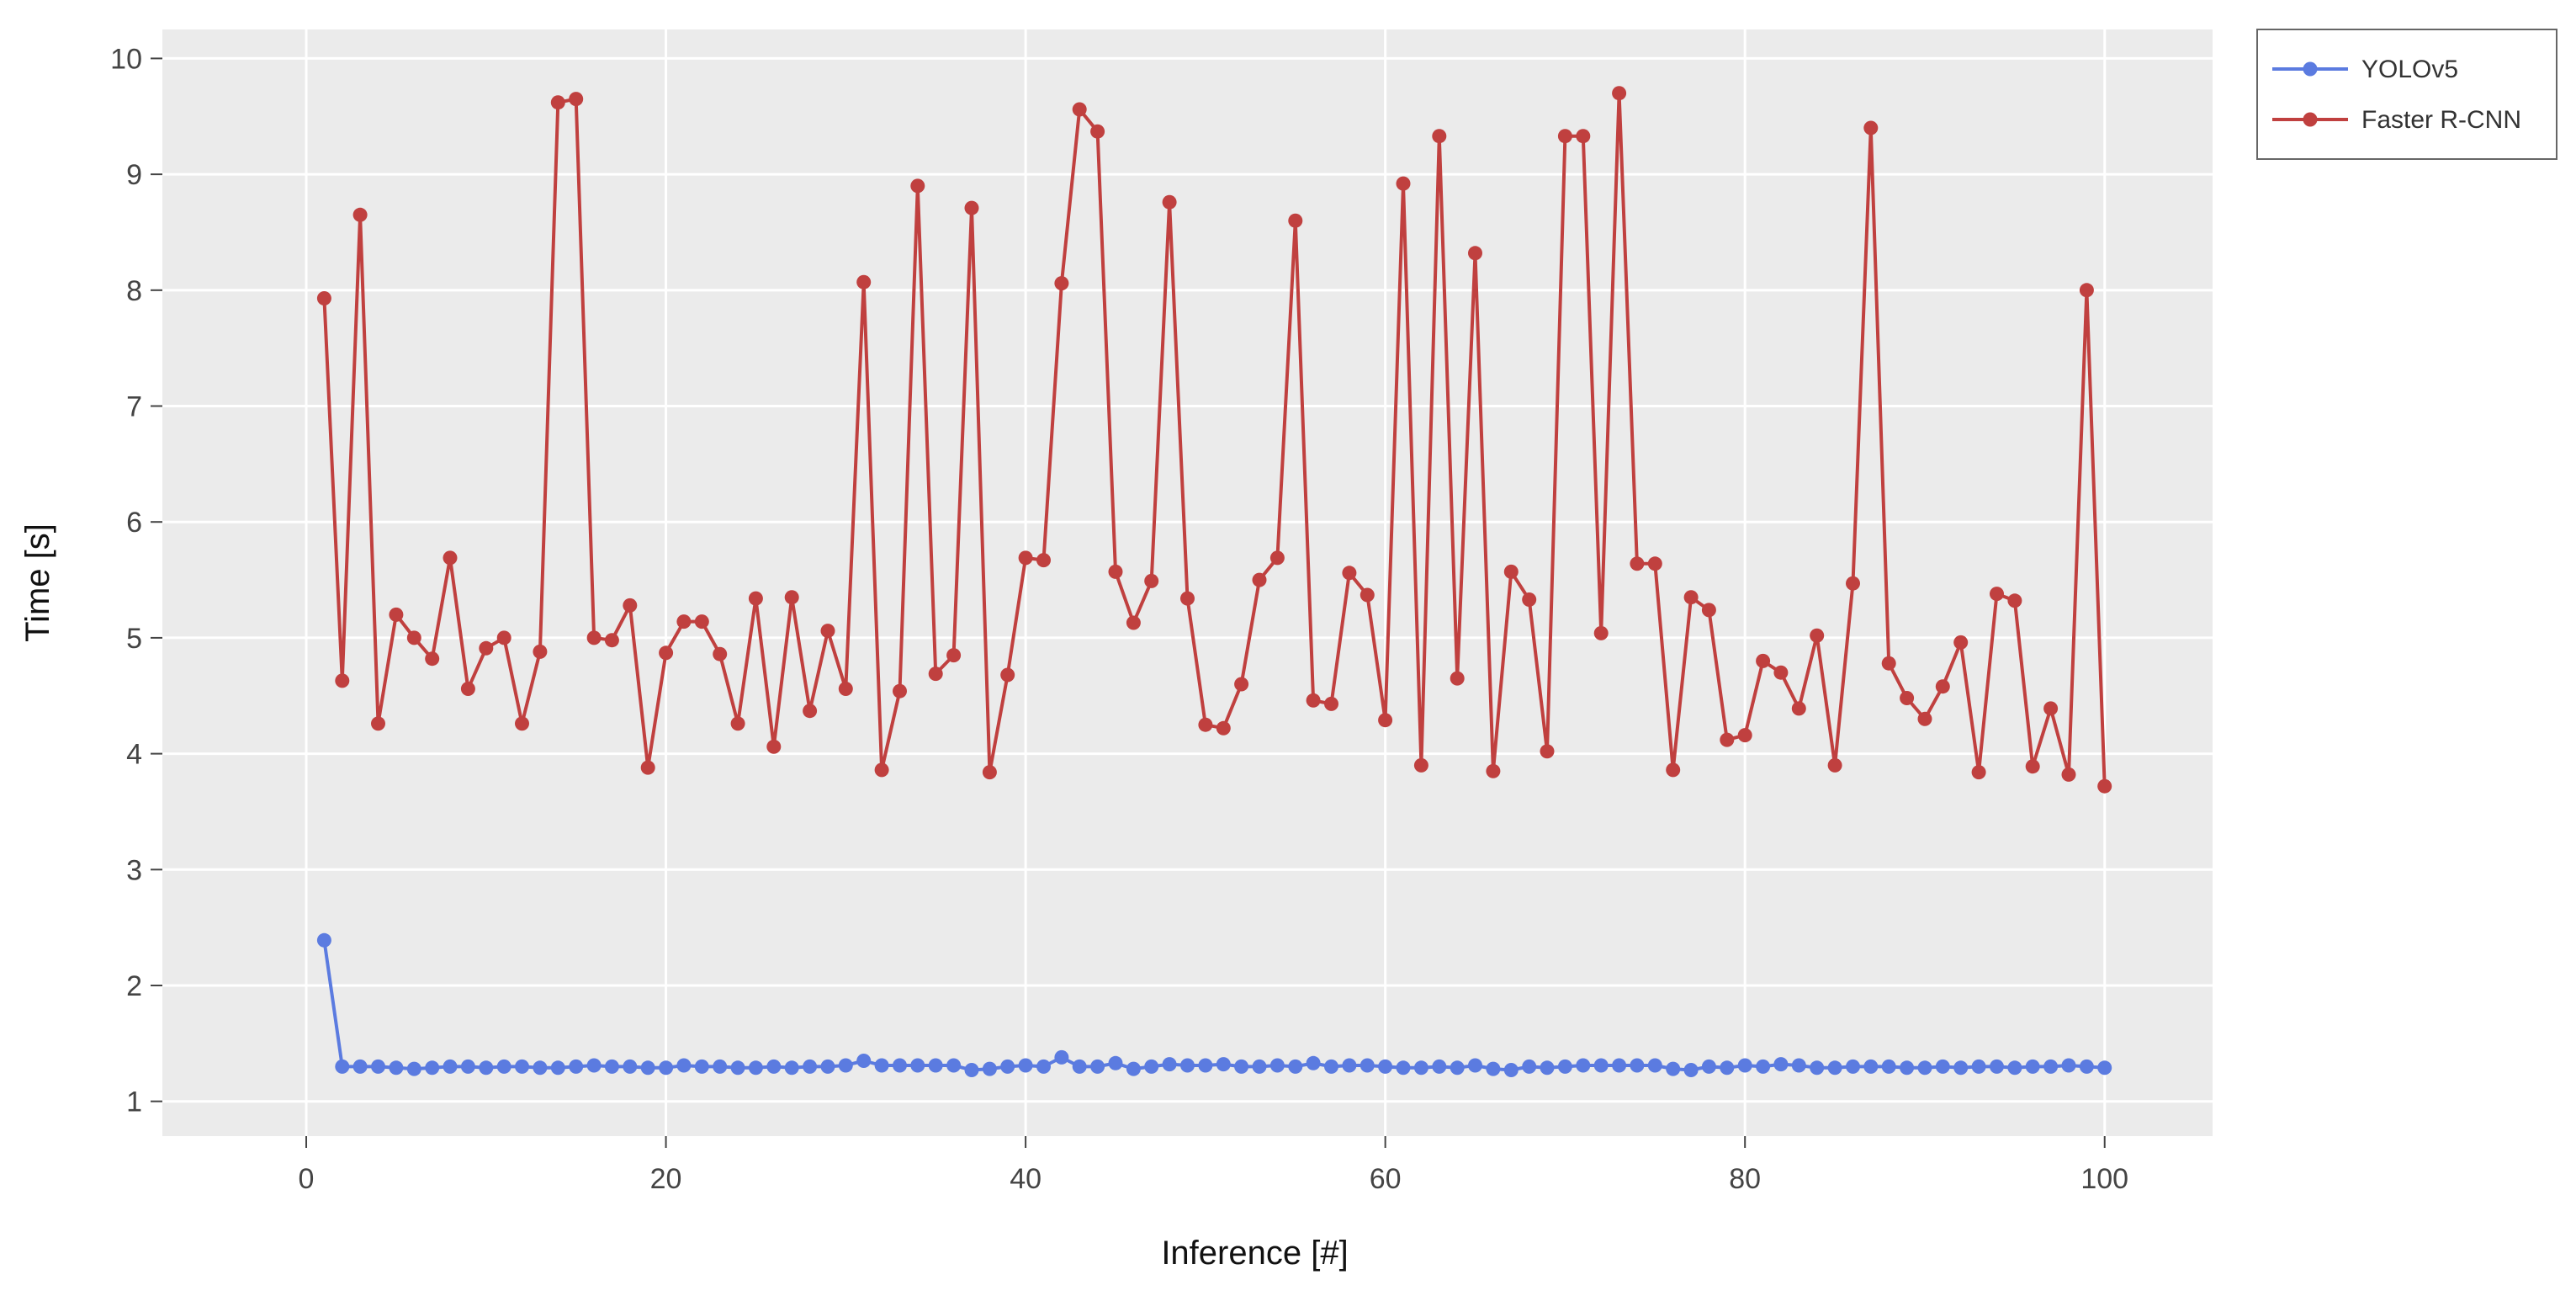 This screenshot has width=2576, height=1312. Describe the element at coordinates (2310, 119) in the screenshot. I see `legend-marker-faster-r-cnn` at that location.